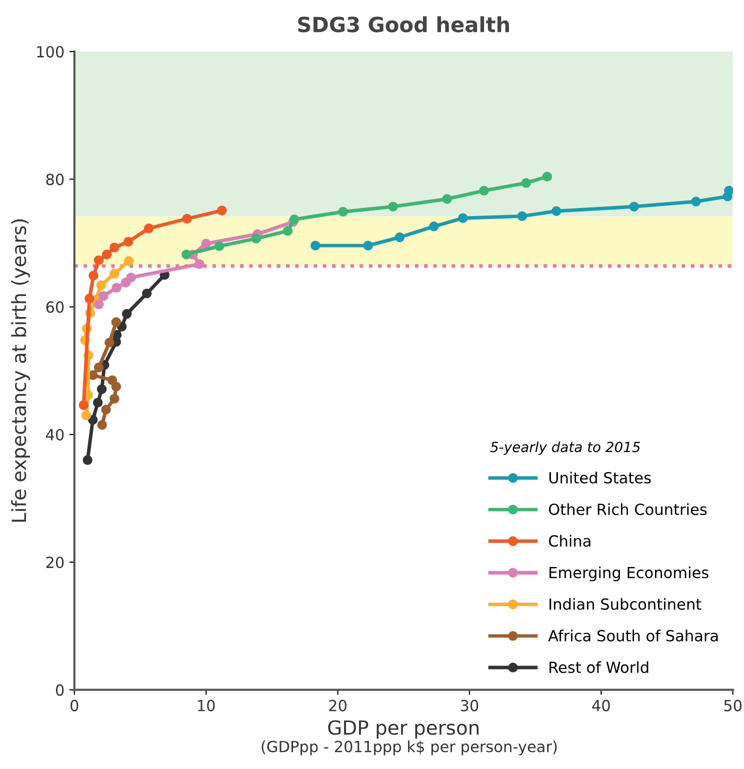 This screenshot has height=769, width=744. I want to click on legend-label: Indian Subcontinent, so click(626, 604).